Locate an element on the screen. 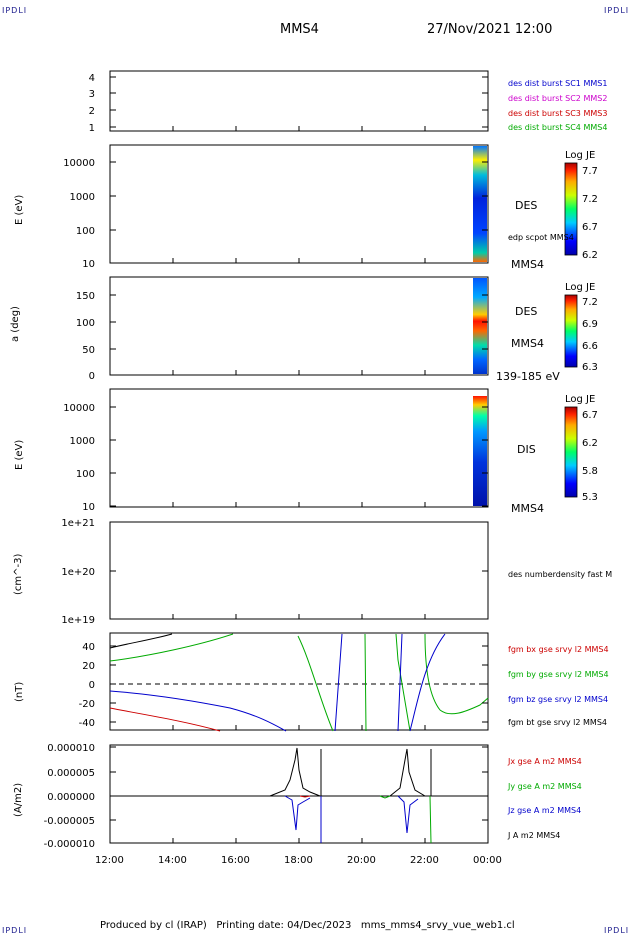 The width and height of the screenshot is (630, 935). panel-spacecraft is located at coordinates (299, 101).